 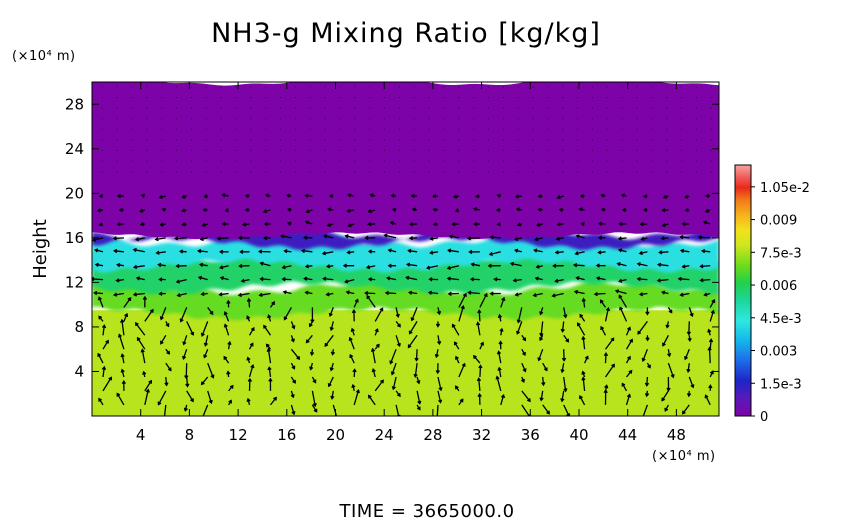 What do you see at coordinates (684, 456) in the screenshot?
I see `x-unit-label: (×10⁴ m)` at bounding box center [684, 456].